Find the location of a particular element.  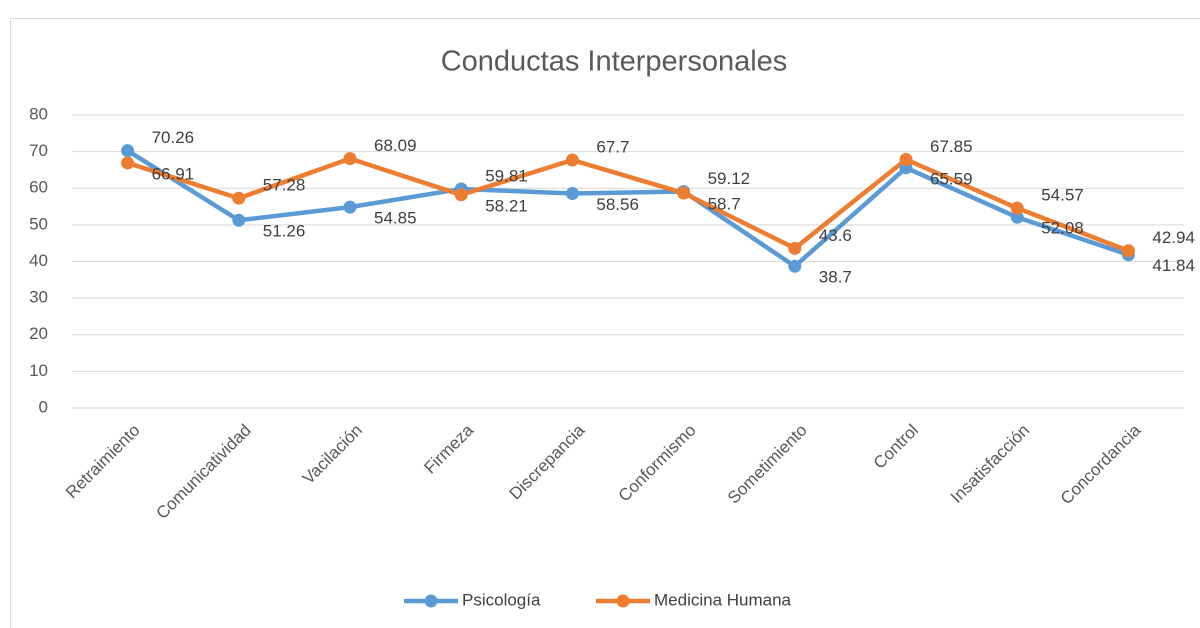

y-tick-label: 60 is located at coordinates (38, 187).